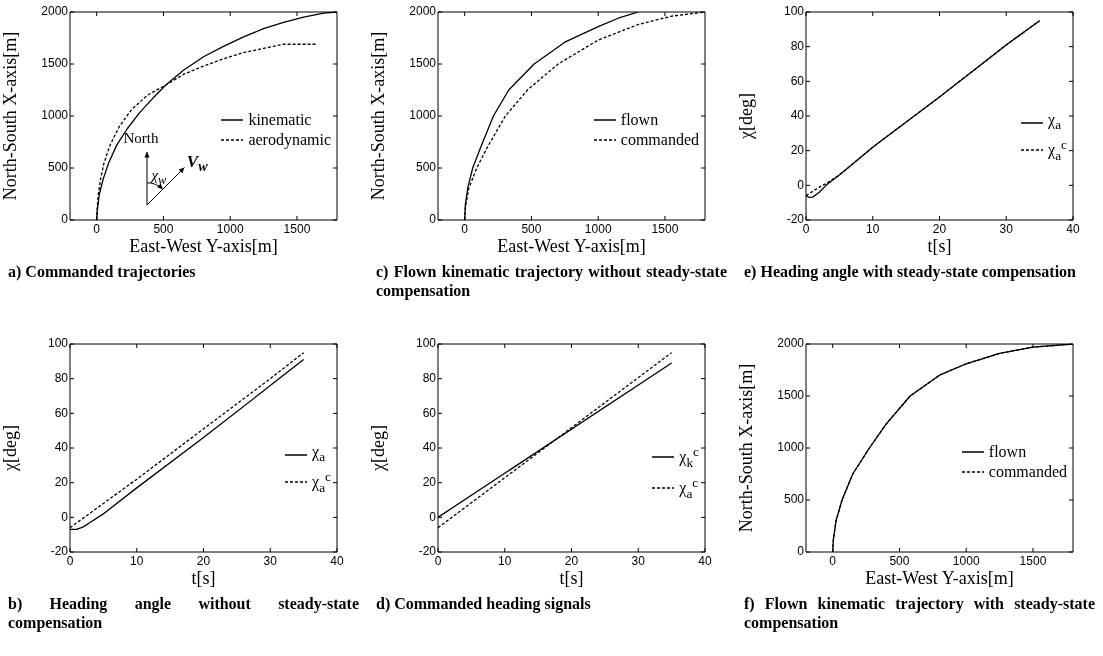  What do you see at coordinates (183, 613) in the screenshot?
I see `text: b) Heading angle without steady-state compensation` at bounding box center [183, 613].